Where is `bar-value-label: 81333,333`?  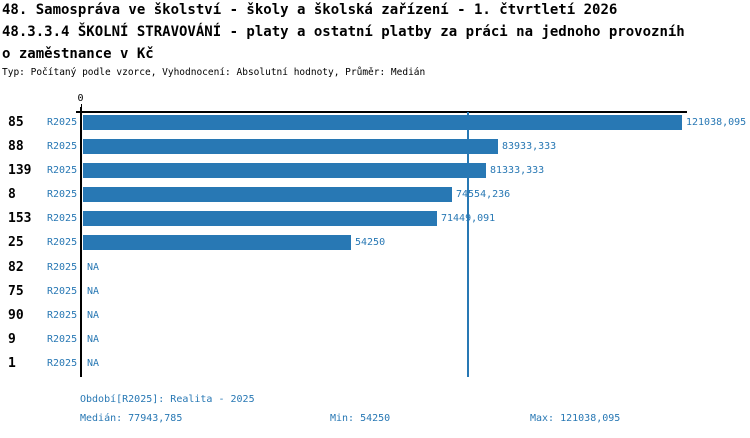 bar-value-label: 81333,333 is located at coordinates (517, 170).